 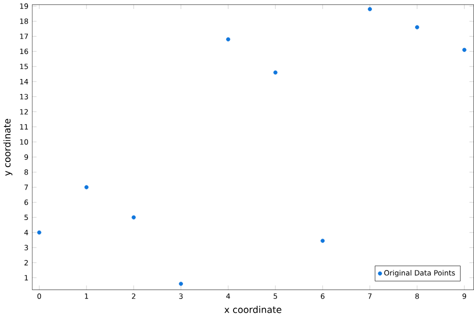 I want to click on y-axis-title: y coordinate, so click(x=7, y=147).